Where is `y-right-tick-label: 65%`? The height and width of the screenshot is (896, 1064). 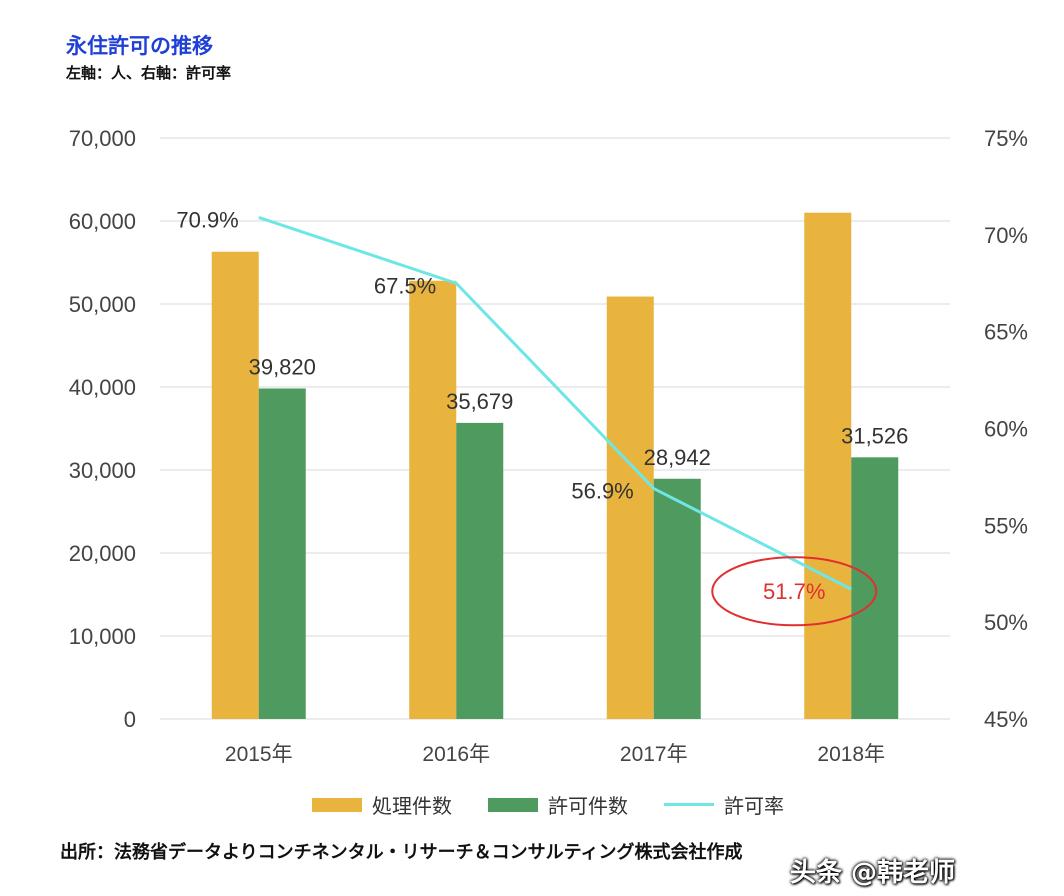
y-right-tick-label: 65% is located at coordinates (1006, 332).